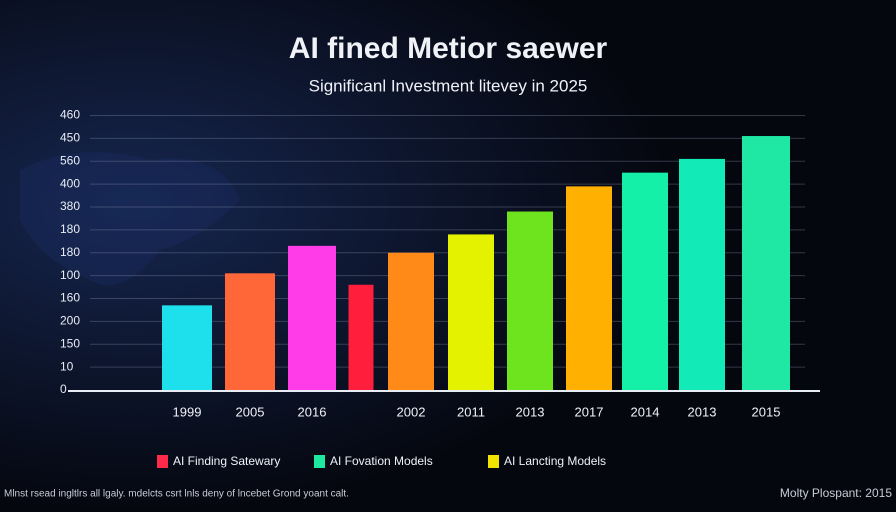 This screenshot has width=896, height=512. I want to click on chart-subtitle: Significanl Investment litevey in 2025, so click(448, 85).